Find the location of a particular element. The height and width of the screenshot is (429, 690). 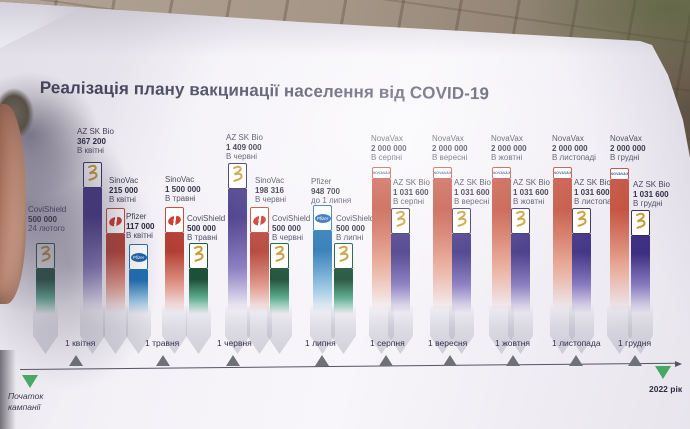

bar-label: AZ SK Bio 1 031 600 В серпні is located at coordinates (411, 192).